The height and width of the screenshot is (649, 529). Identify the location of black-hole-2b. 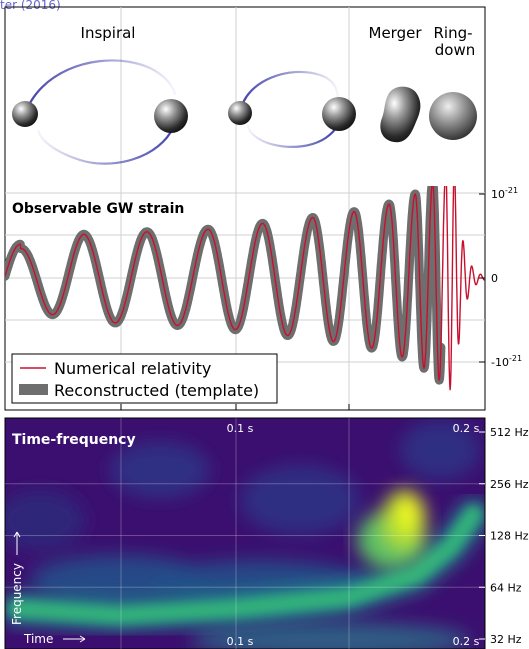
(339, 114).